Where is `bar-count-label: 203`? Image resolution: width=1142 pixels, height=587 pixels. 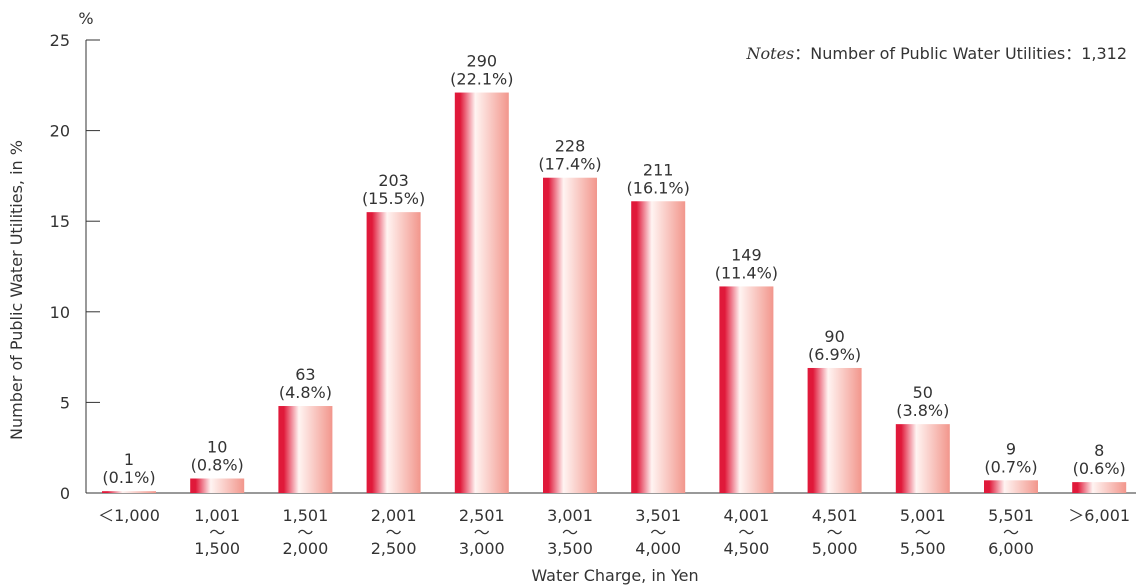
bar-count-label: 203 is located at coordinates (393, 180).